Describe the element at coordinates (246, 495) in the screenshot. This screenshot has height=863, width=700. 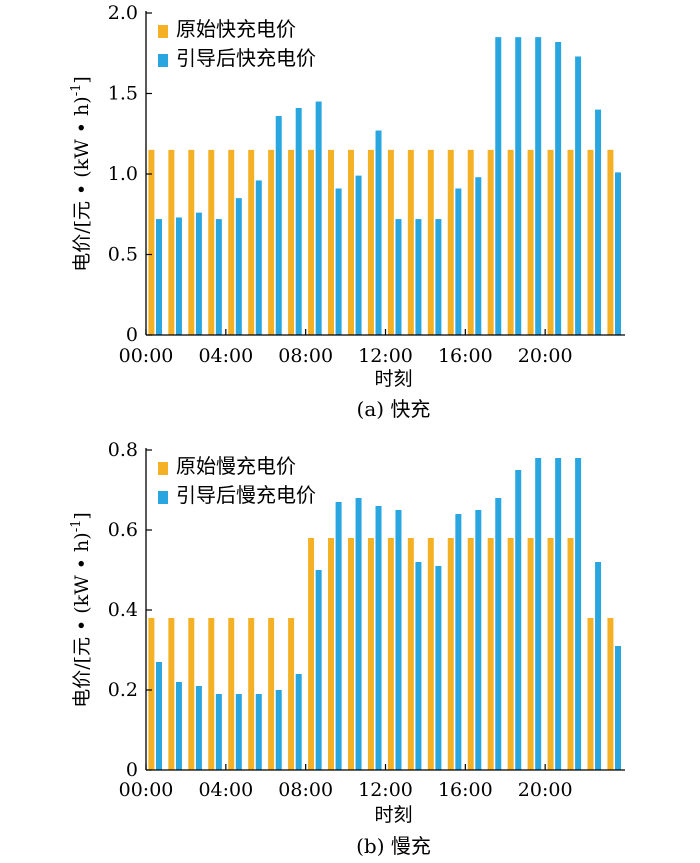
I see `legend-label-1: 引导后慢充电价` at that location.